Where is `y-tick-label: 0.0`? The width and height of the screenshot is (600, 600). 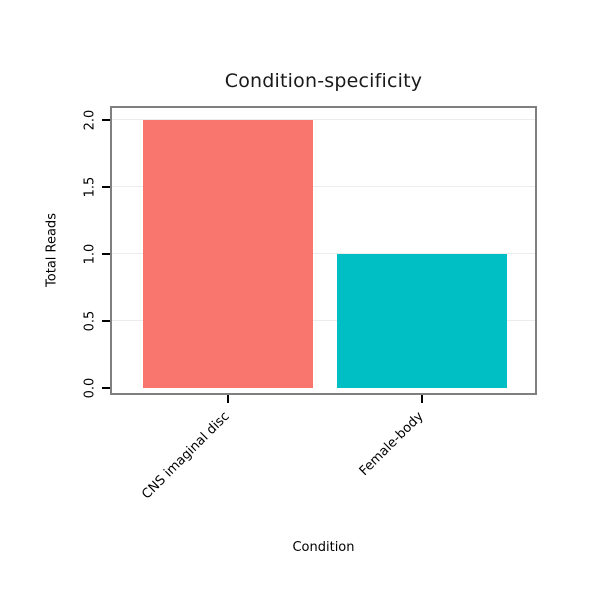
y-tick-label: 0.0 is located at coordinates (90, 388).